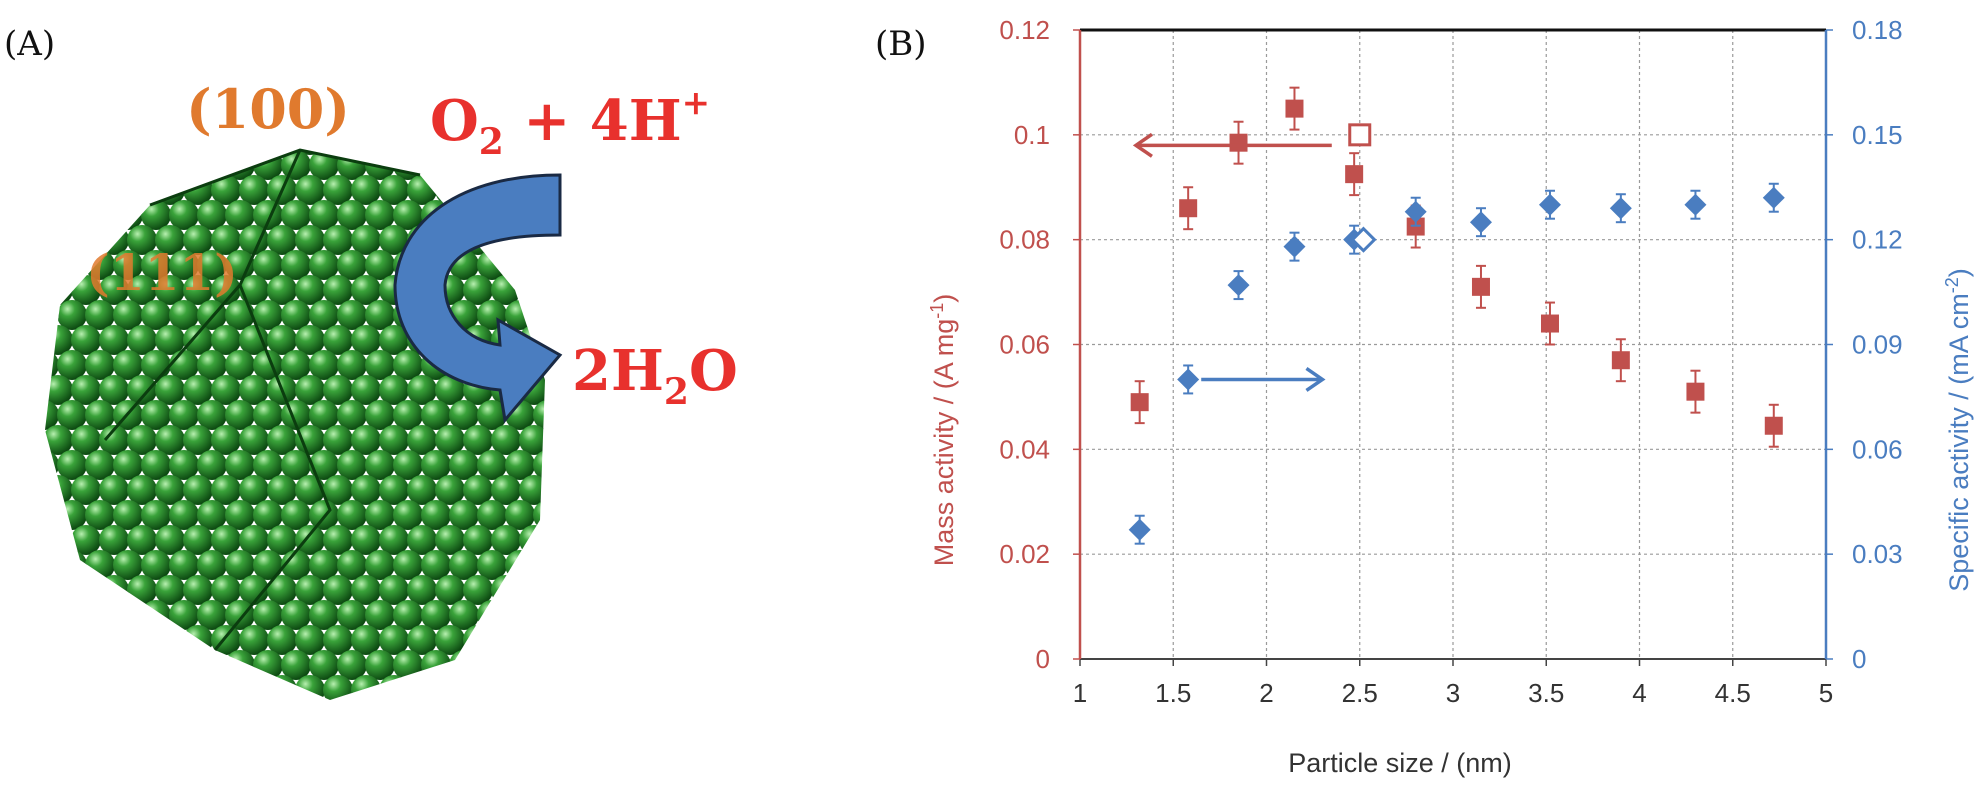  What do you see at coordinates (1024, 30) in the screenshot?
I see `left-y-tick-label: 0.12` at bounding box center [1024, 30].